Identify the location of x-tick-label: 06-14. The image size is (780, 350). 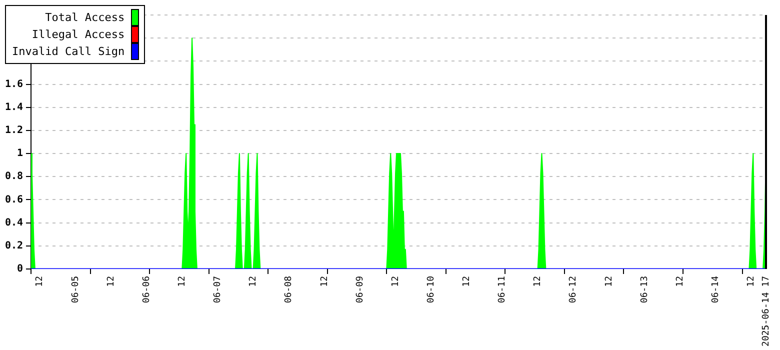
(715, 290).